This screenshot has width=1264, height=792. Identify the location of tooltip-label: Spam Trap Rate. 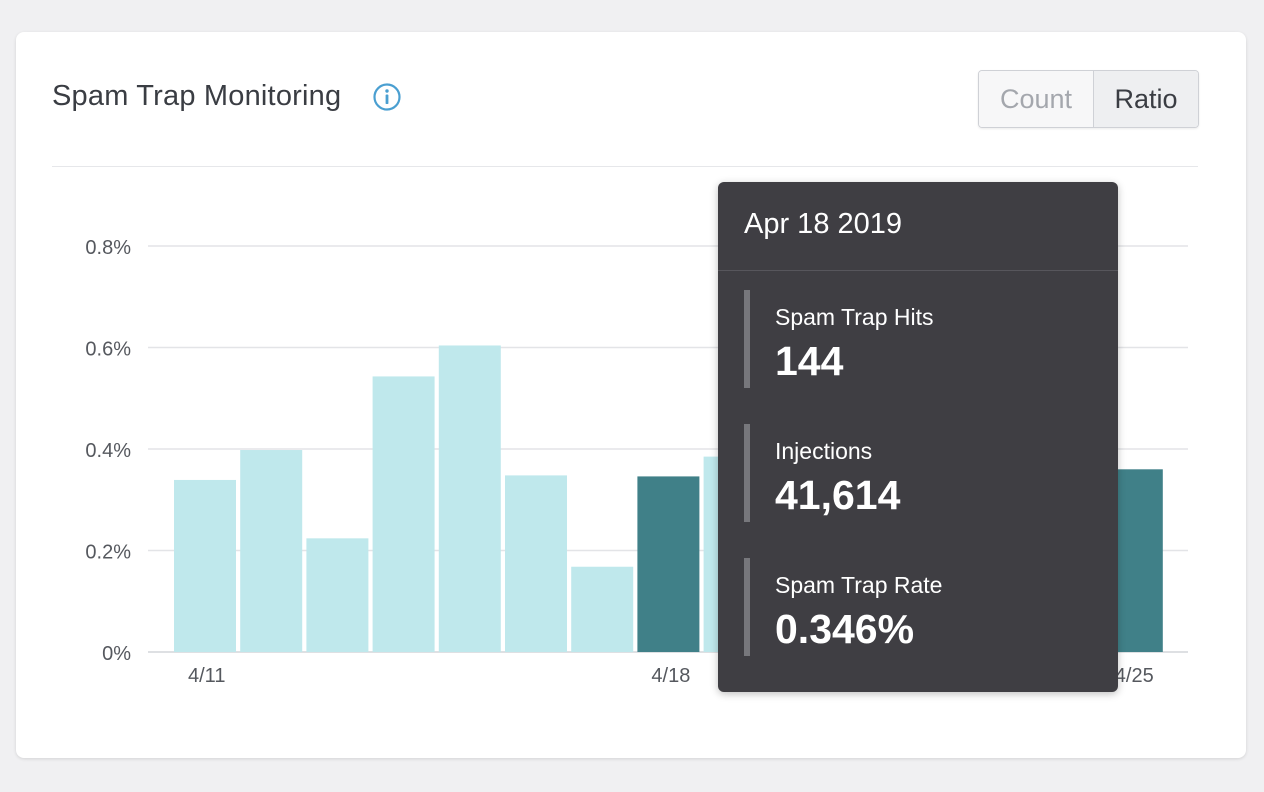
(859, 585).